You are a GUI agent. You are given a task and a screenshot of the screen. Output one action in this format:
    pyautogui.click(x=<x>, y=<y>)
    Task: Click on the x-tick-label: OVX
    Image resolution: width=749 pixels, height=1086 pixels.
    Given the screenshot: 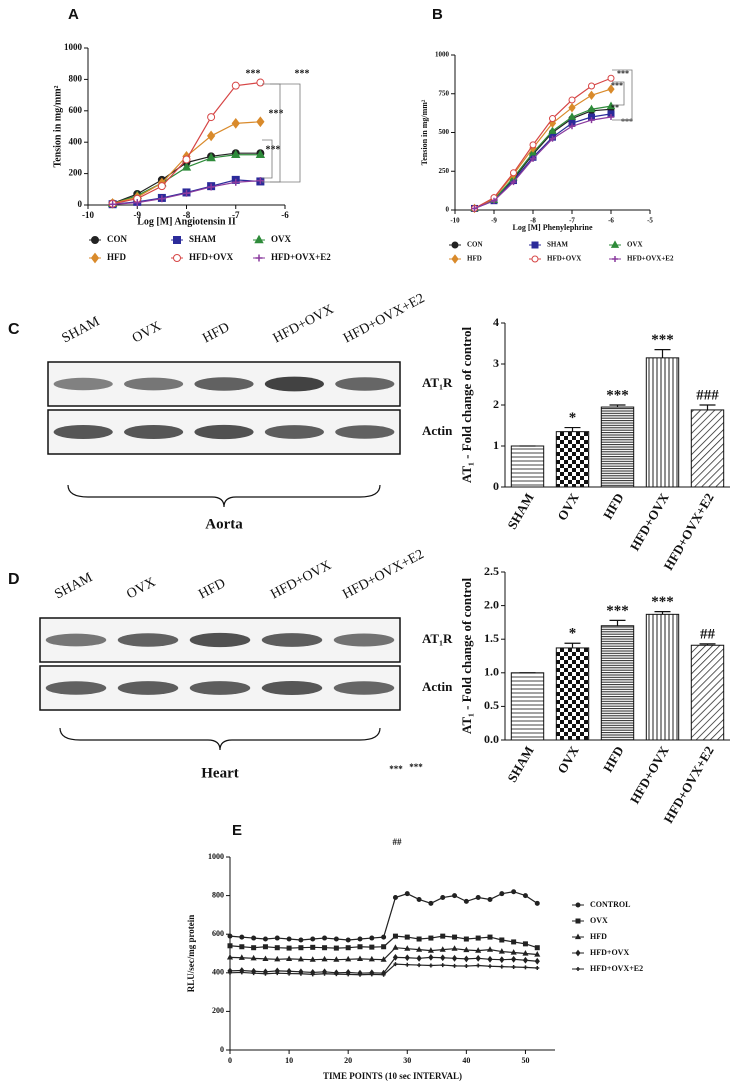 What is the action you would take?
    pyautogui.click(x=568, y=759)
    